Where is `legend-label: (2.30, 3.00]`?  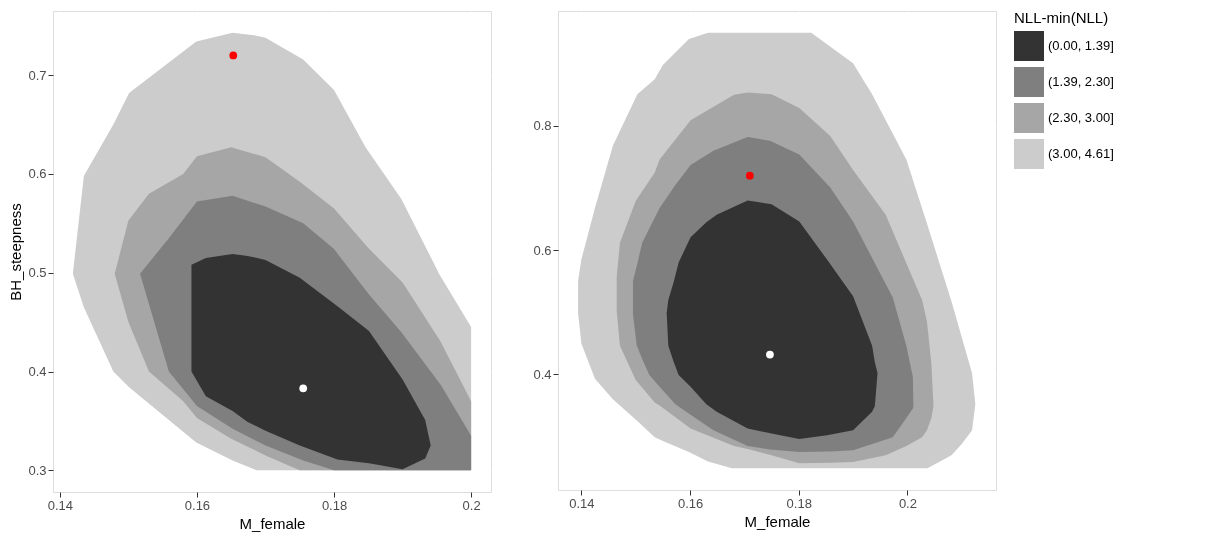
legend-label: (2.30, 3.00] is located at coordinates (1081, 117).